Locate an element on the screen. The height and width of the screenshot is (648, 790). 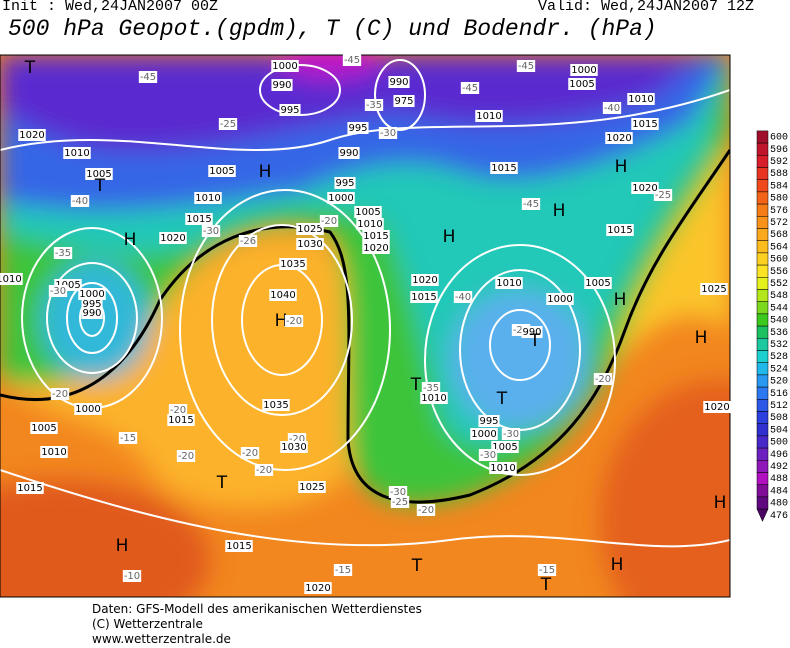
contour-label: -25 is located at coordinates (400, 502).